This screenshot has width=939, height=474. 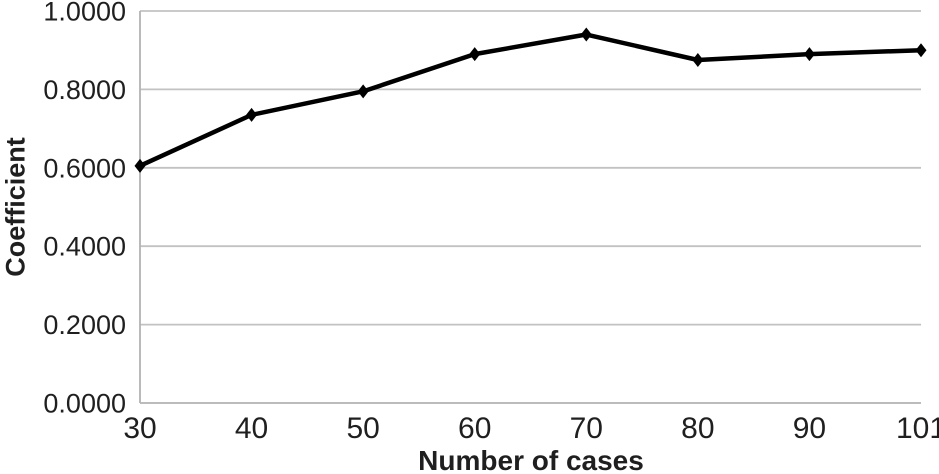 I want to click on x-tick-label: 70, so click(x=586, y=428).